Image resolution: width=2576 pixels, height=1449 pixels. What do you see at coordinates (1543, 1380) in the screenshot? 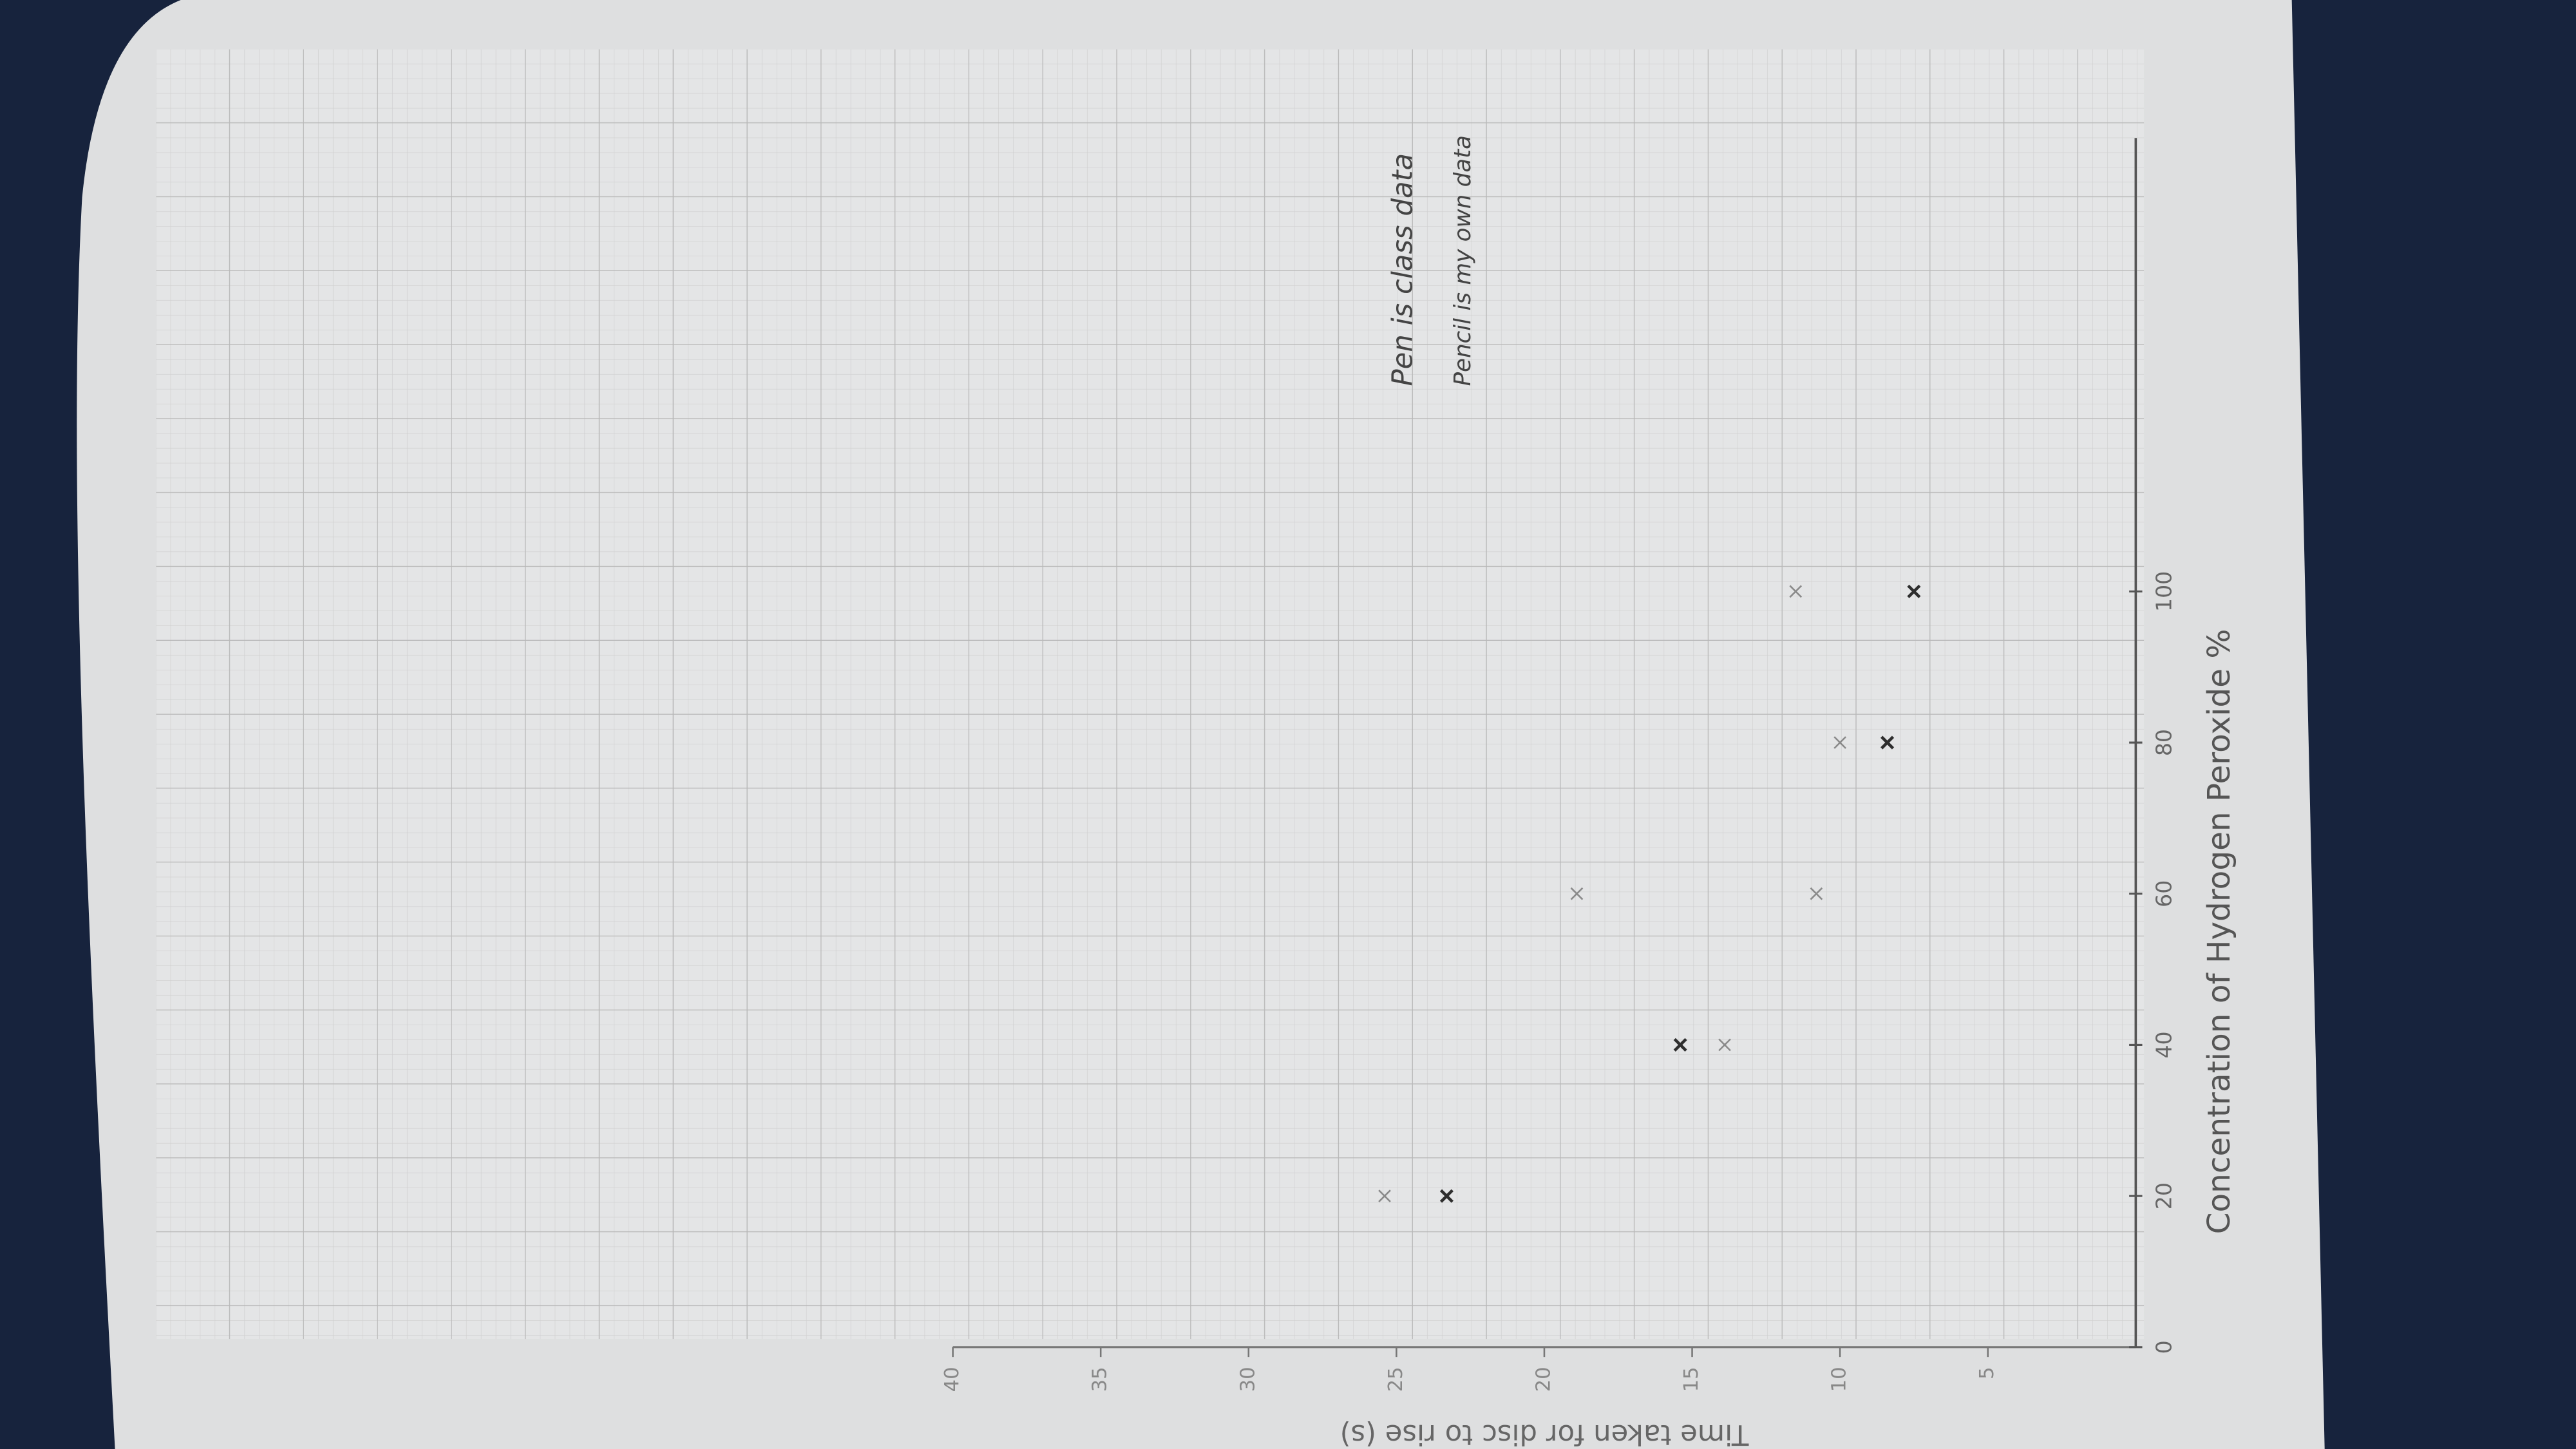
I see `y-tick-label: 20` at bounding box center [1543, 1380].